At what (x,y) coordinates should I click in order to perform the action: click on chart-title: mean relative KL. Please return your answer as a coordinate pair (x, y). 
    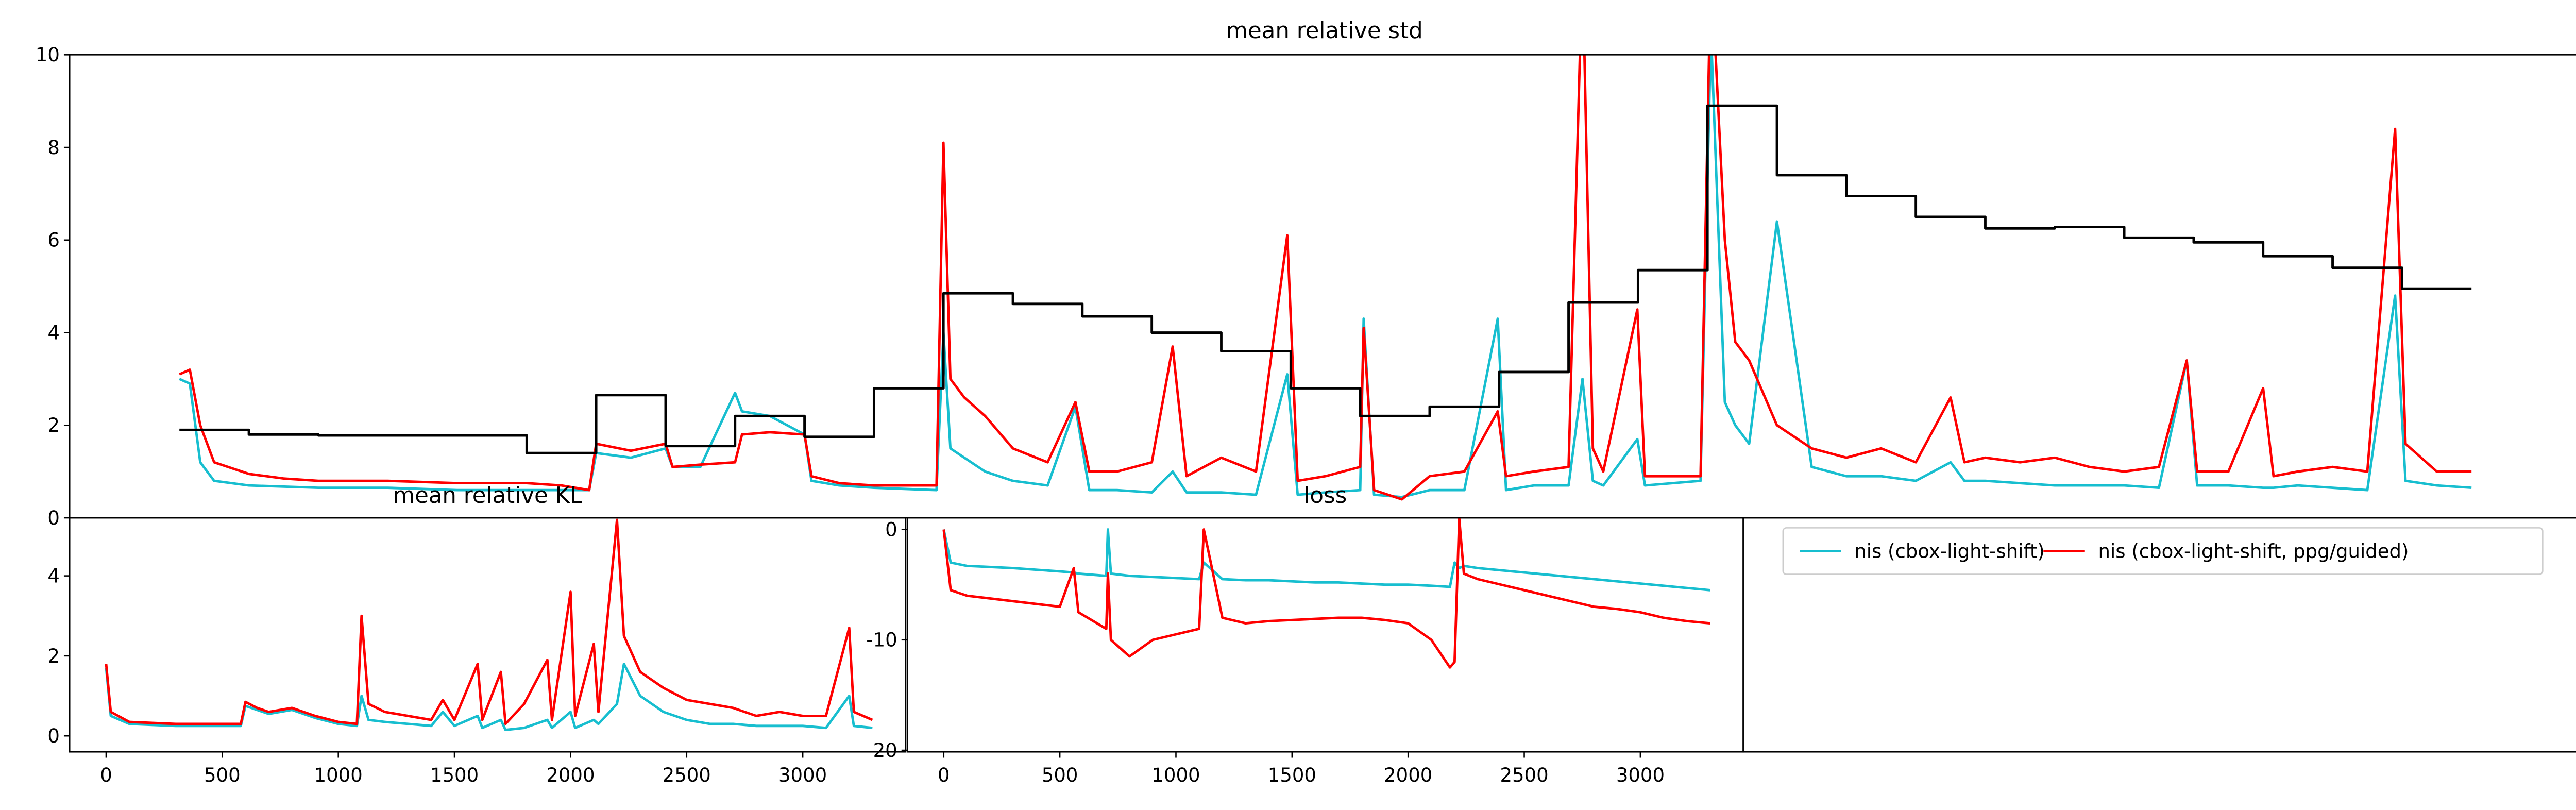
    Looking at the image, I should click on (487, 496).